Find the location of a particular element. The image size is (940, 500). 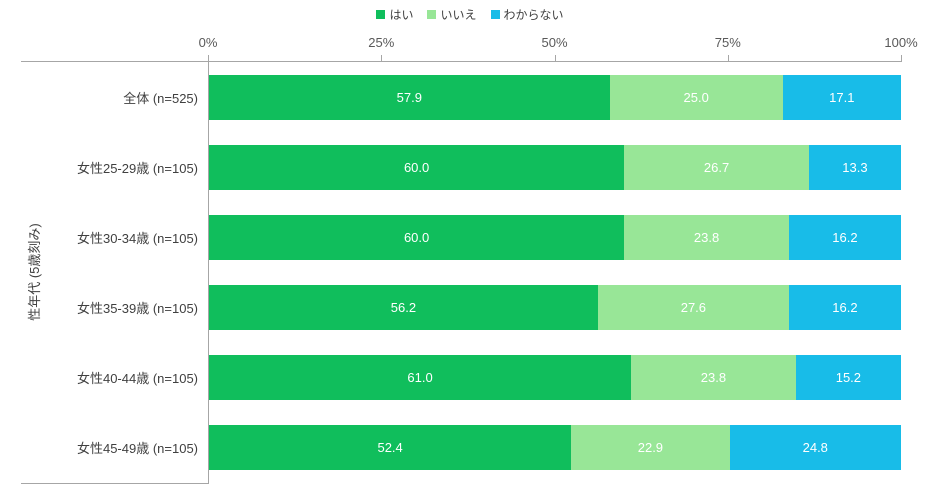

bar-segment-はい: 61.0 is located at coordinates (420, 378).